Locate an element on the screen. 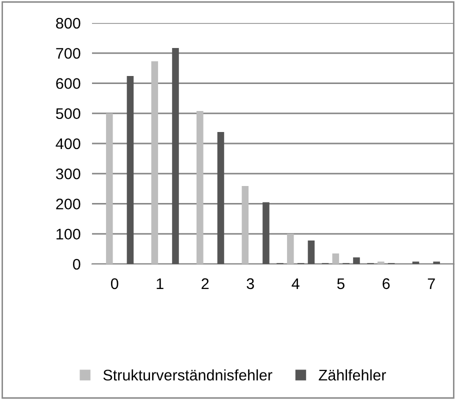  x-tick-label: 4 is located at coordinates (296, 283).